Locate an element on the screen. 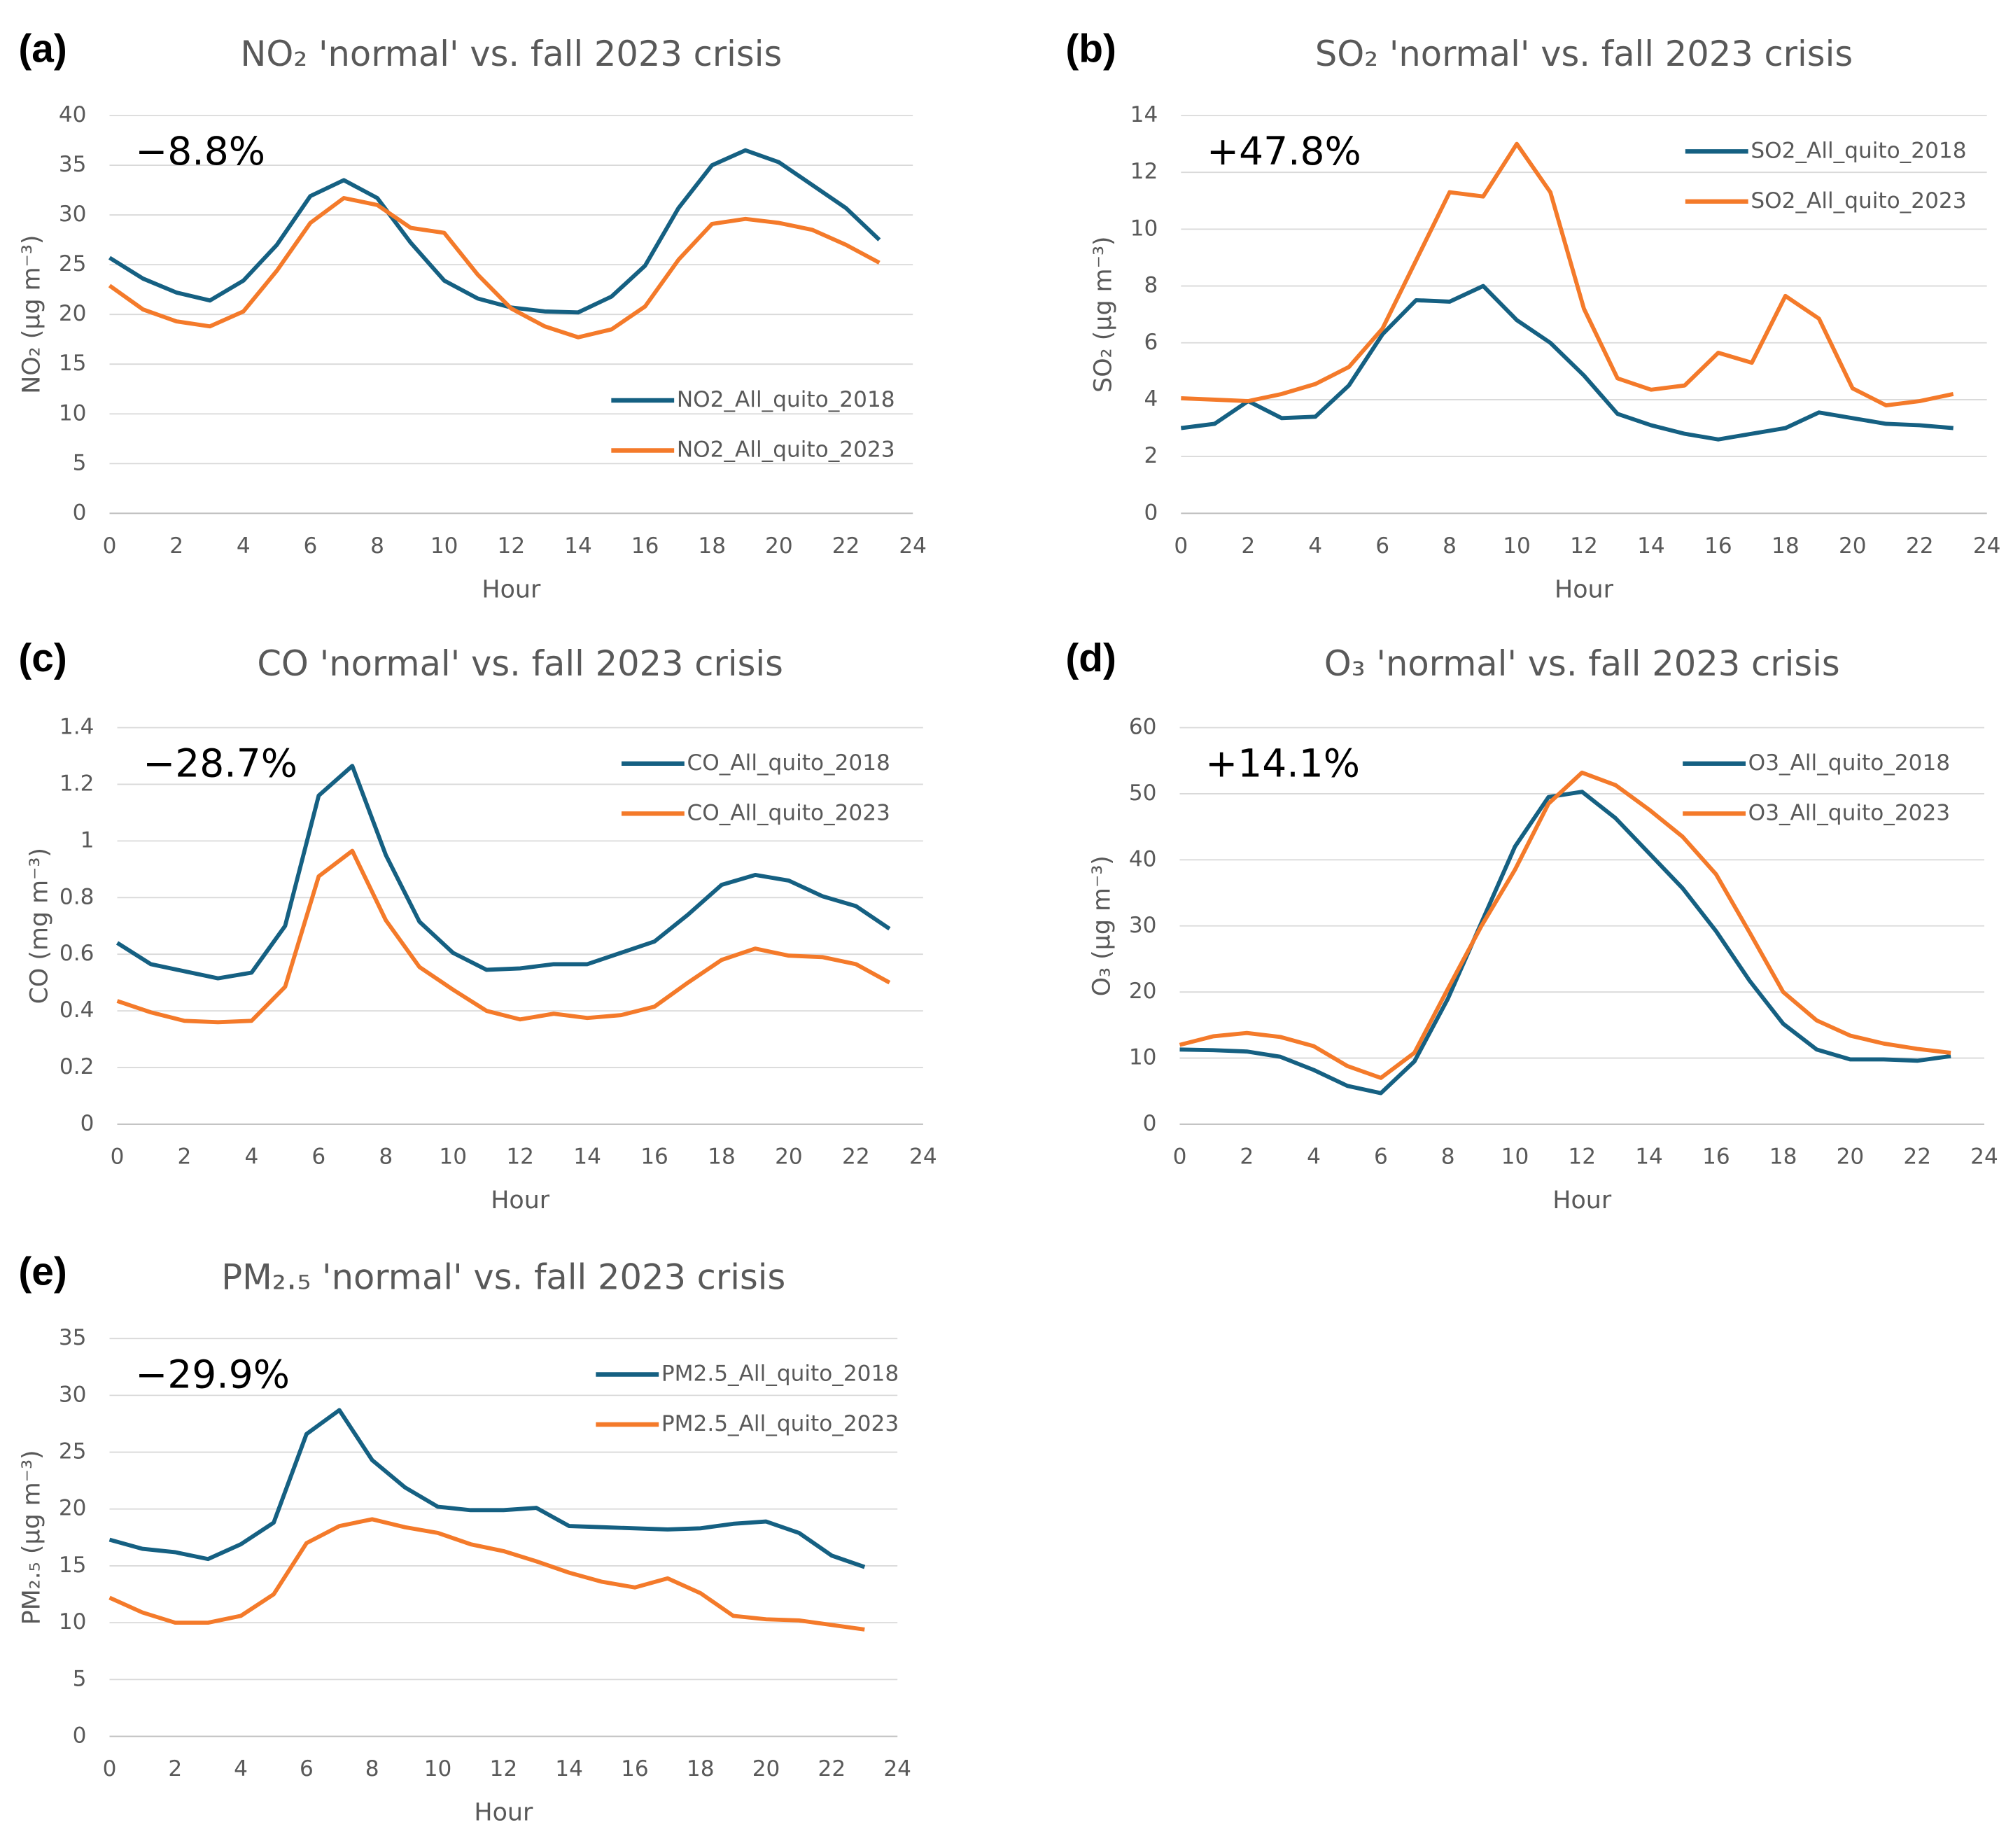 Image resolution: width=2013 pixels, height=1848 pixels. y-tick-label: 0.4 is located at coordinates (77, 1010).